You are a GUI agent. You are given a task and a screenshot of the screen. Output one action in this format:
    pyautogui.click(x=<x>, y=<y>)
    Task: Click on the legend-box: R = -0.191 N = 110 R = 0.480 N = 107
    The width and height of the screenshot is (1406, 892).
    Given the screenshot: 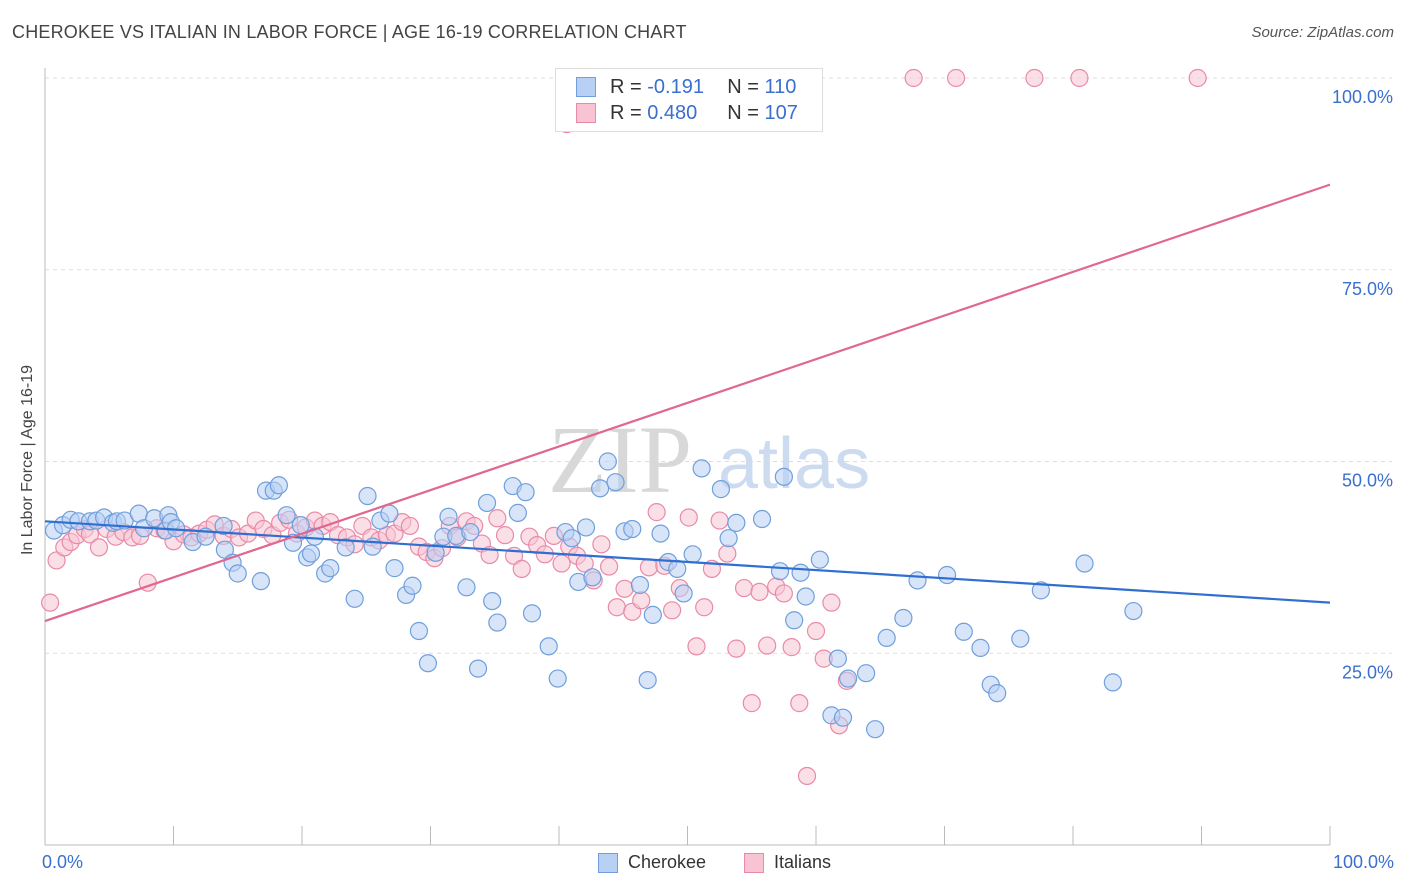 What is the action you would take?
    pyautogui.click(x=689, y=100)
    